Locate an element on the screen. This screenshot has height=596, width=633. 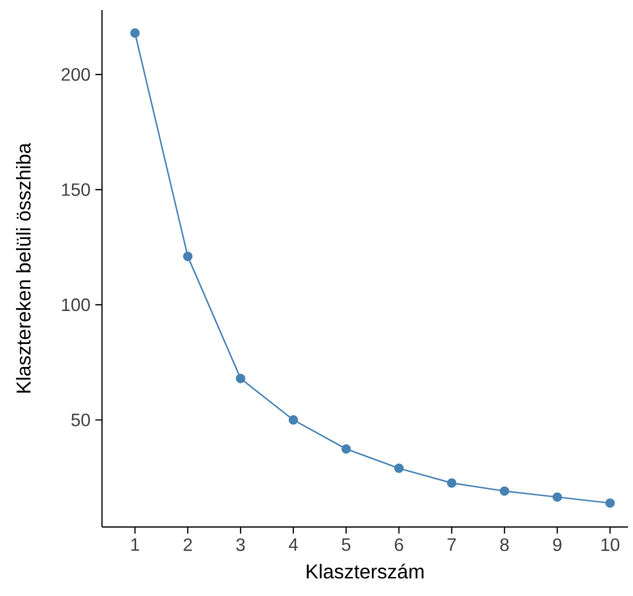
x-tick-label: 10 is located at coordinates (610, 545).